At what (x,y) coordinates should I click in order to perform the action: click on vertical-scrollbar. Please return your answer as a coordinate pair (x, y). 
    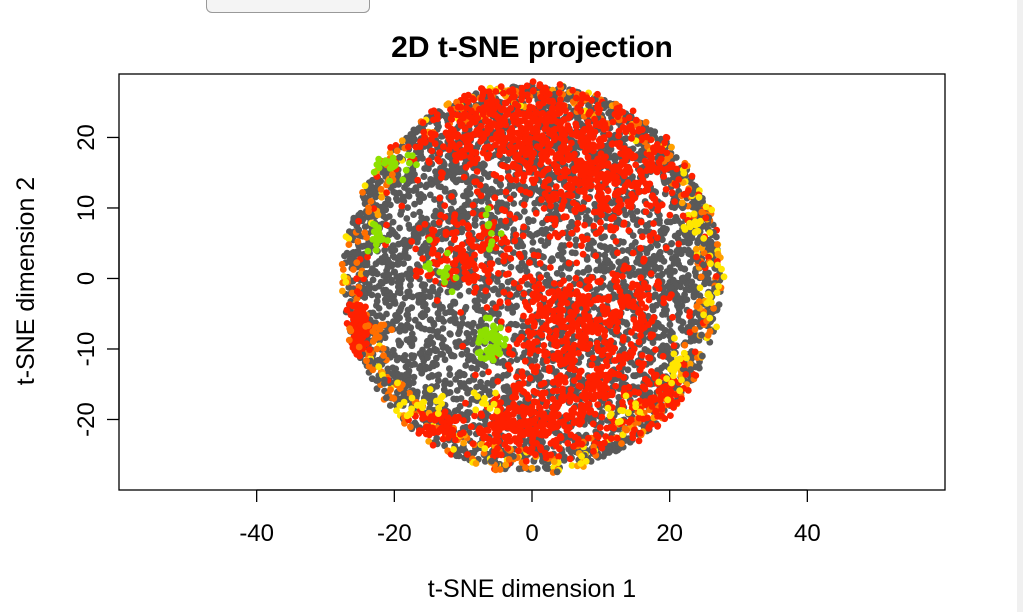
    Looking at the image, I should click on (1020, 306).